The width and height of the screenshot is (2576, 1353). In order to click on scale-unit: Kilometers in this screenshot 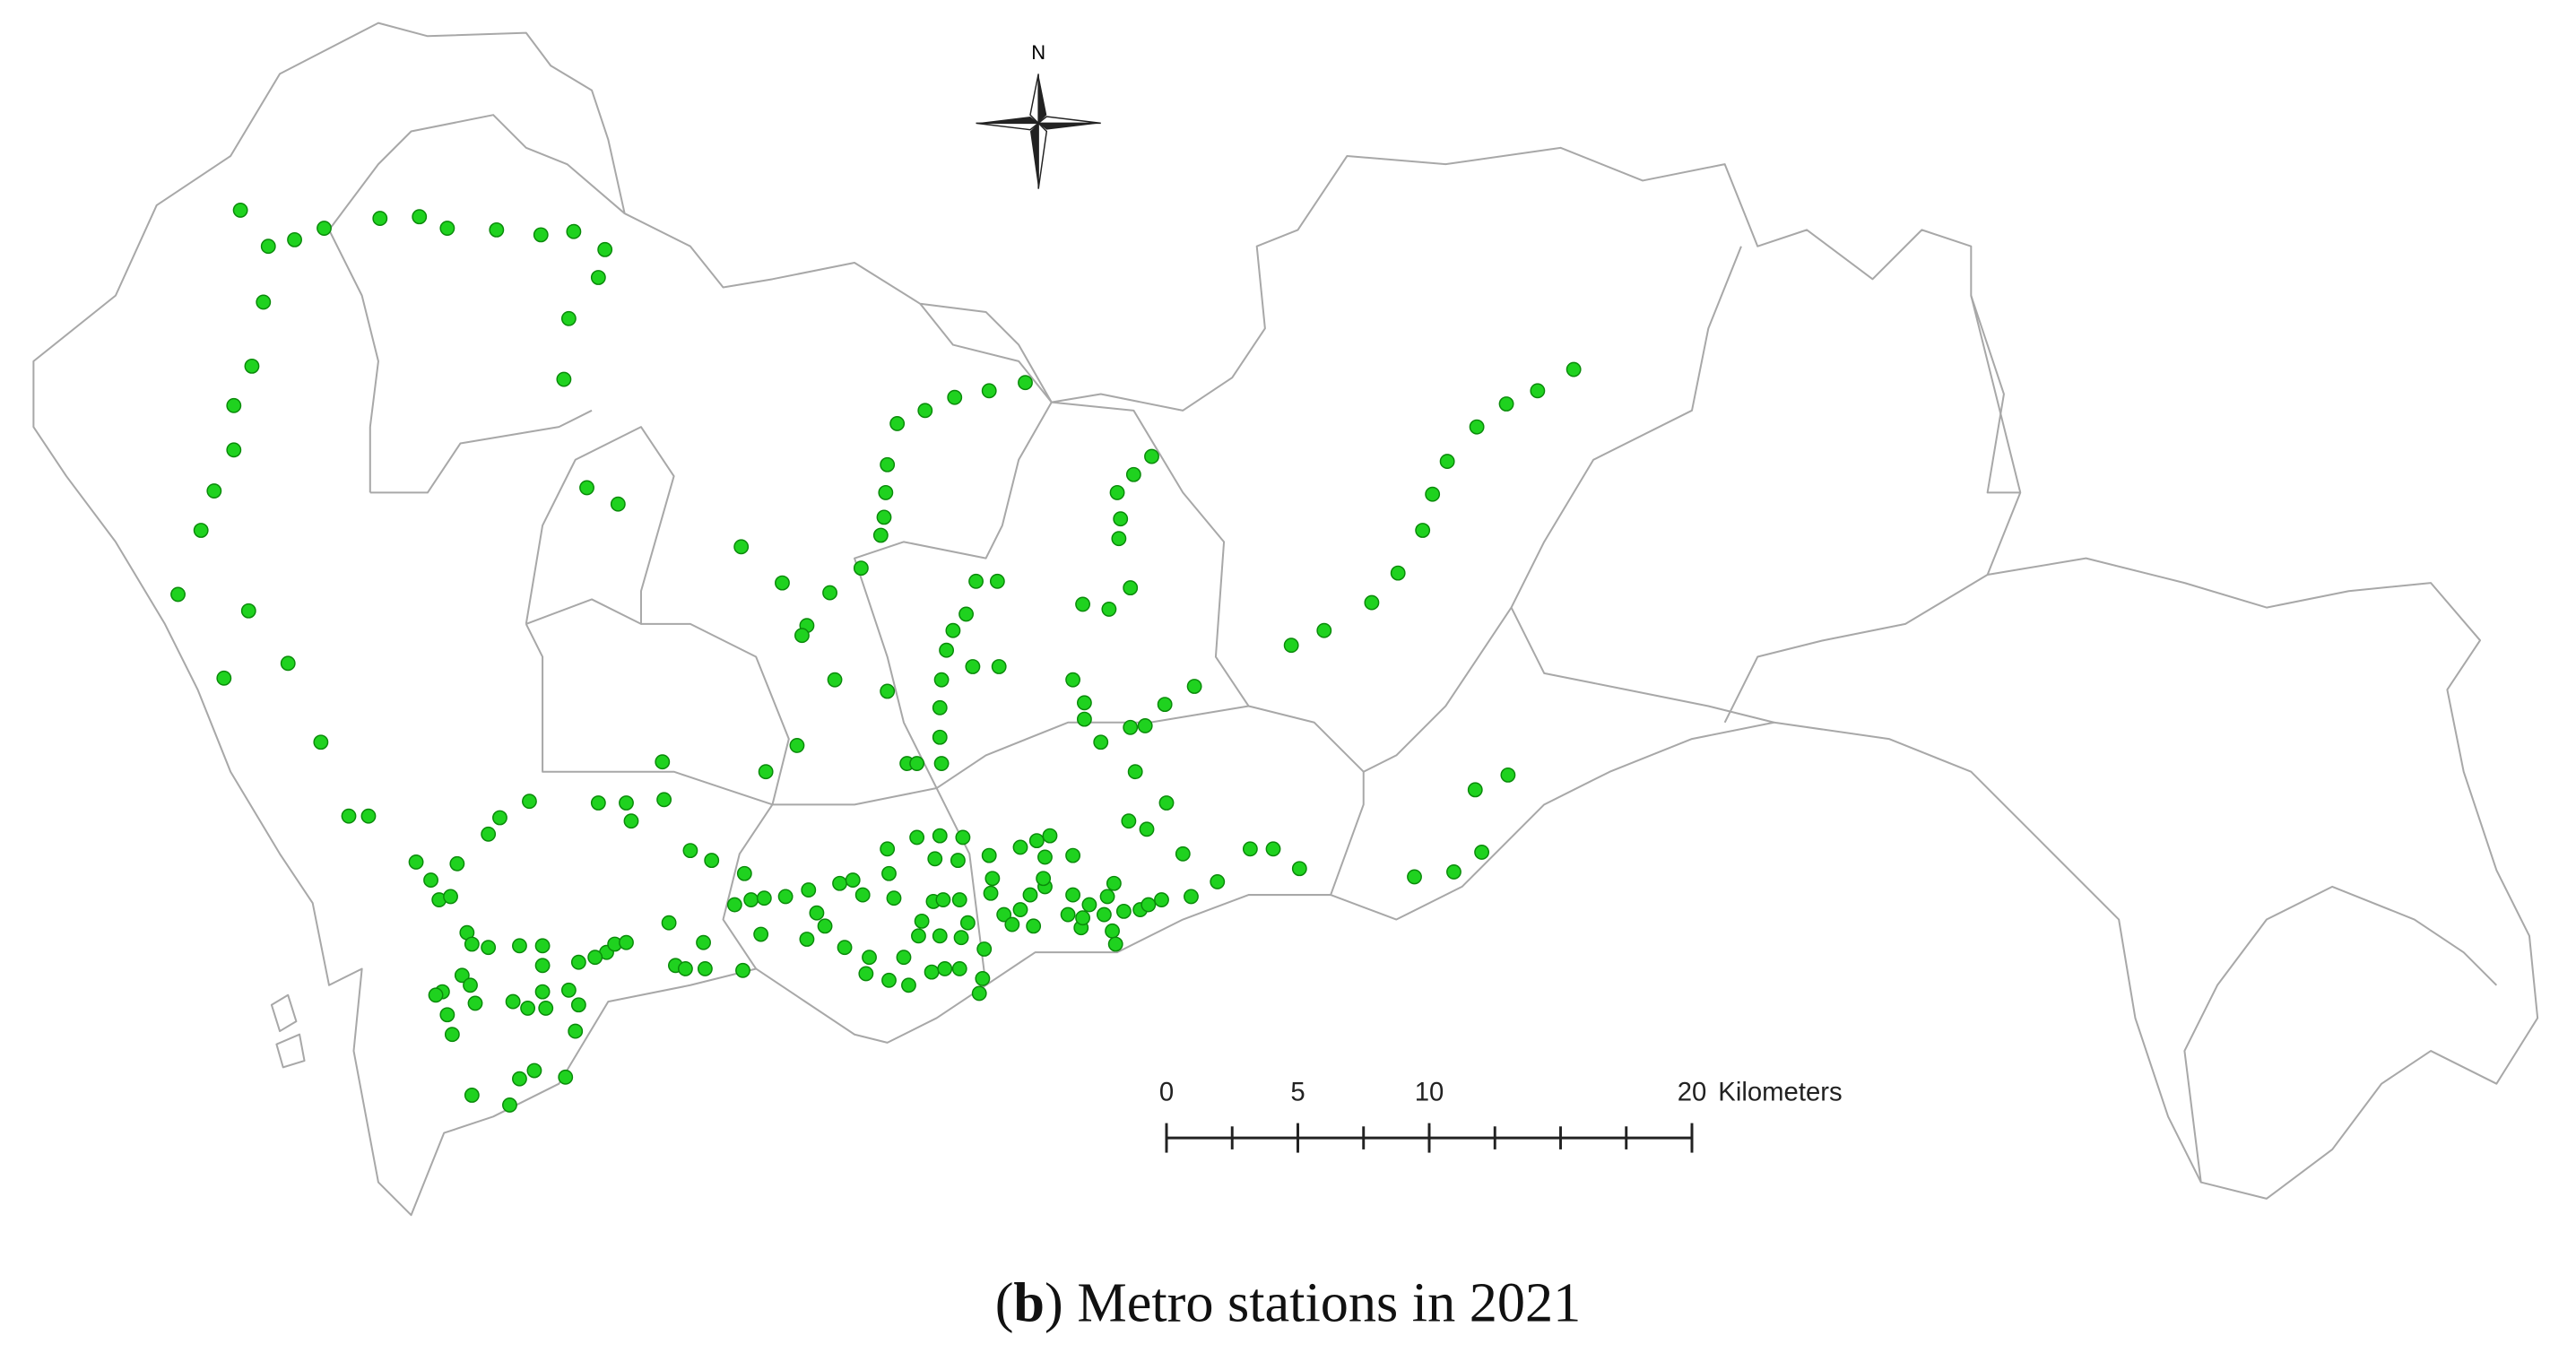, I will do `click(1780, 1091)`.